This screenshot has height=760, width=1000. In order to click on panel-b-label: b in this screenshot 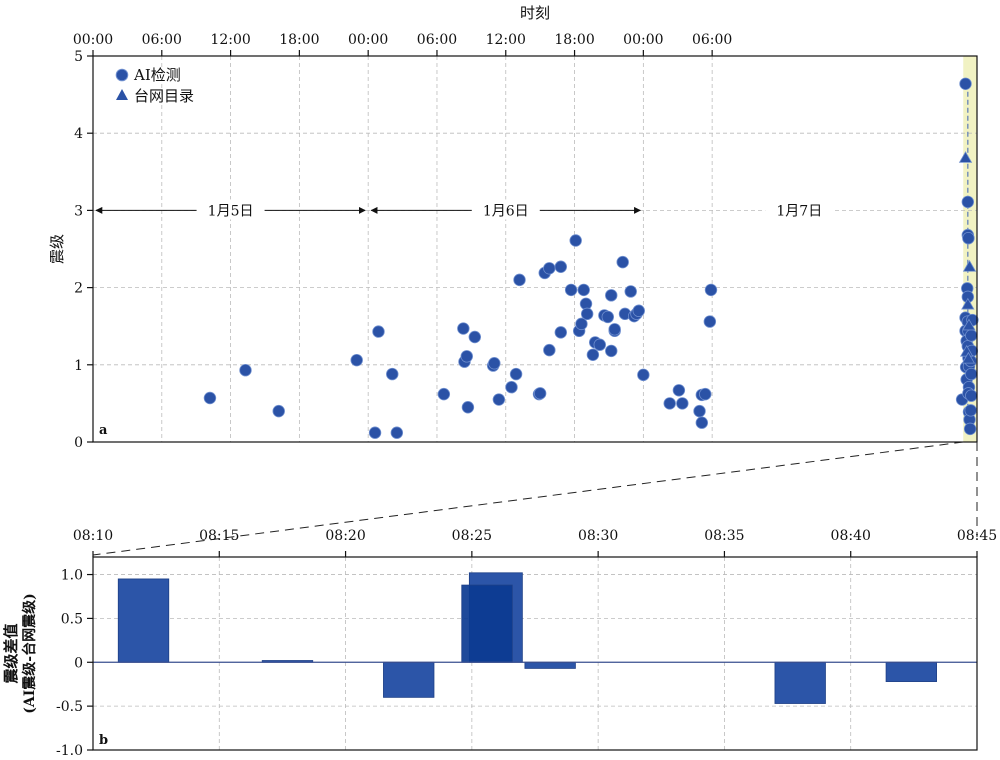, I will do `click(103, 740)`.